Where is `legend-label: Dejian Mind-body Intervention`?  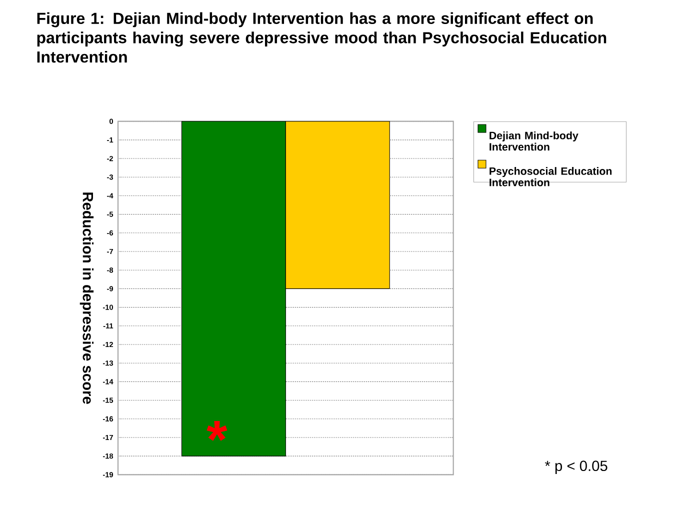
legend-label: Dejian Mind-body Intervention is located at coordinates (534, 141).